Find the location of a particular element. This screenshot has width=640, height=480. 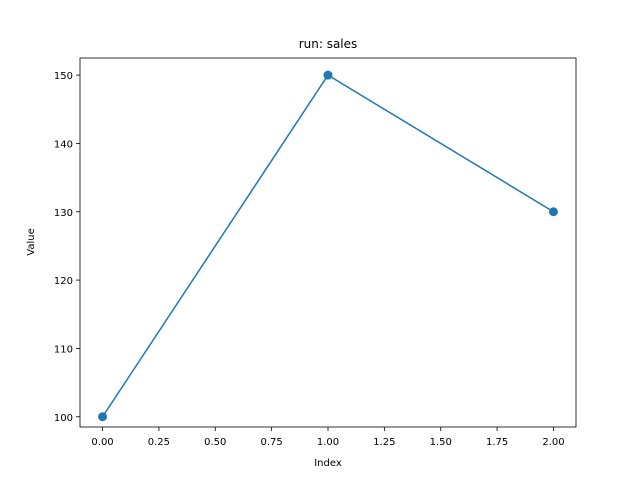

x-tick-label: 1.25 is located at coordinates (384, 442).